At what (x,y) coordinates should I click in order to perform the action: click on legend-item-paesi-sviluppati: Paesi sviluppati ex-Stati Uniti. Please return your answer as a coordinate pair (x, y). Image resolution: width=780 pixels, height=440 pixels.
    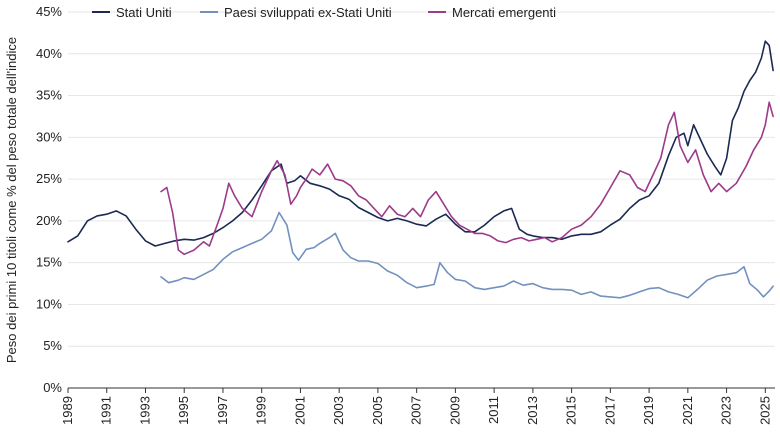
    Looking at the image, I should click on (296, 12).